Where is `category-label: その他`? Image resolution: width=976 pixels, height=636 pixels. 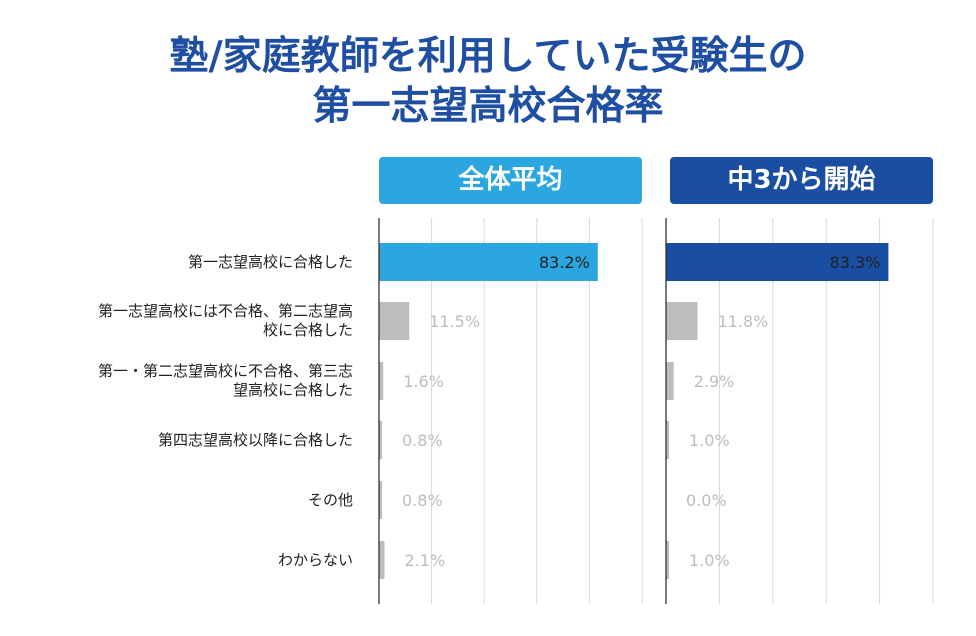
category-label: その他 is located at coordinates (330, 500).